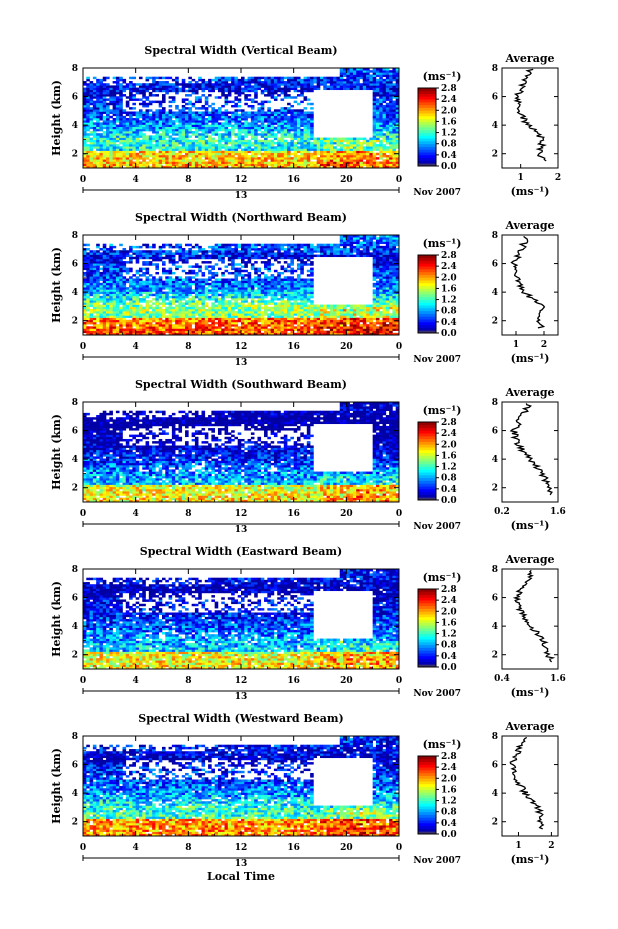 This screenshot has width=618, height=929. What do you see at coordinates (449, 134) in the screenshot?
I see `colorbar-tick-label: 1.2` at bounding box center [449, 134].